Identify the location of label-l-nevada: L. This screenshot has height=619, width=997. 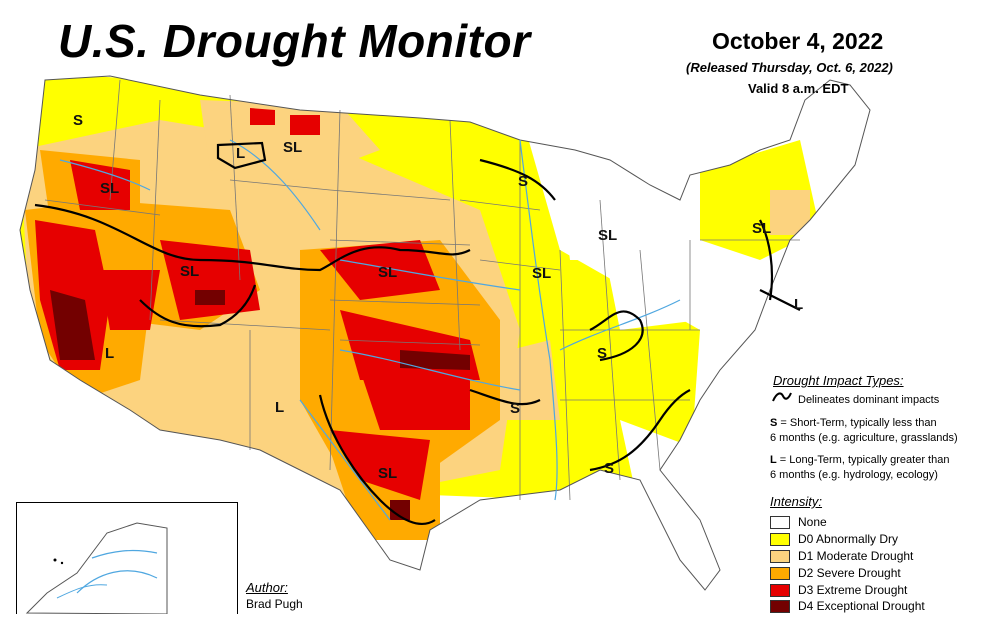
(109, 353).